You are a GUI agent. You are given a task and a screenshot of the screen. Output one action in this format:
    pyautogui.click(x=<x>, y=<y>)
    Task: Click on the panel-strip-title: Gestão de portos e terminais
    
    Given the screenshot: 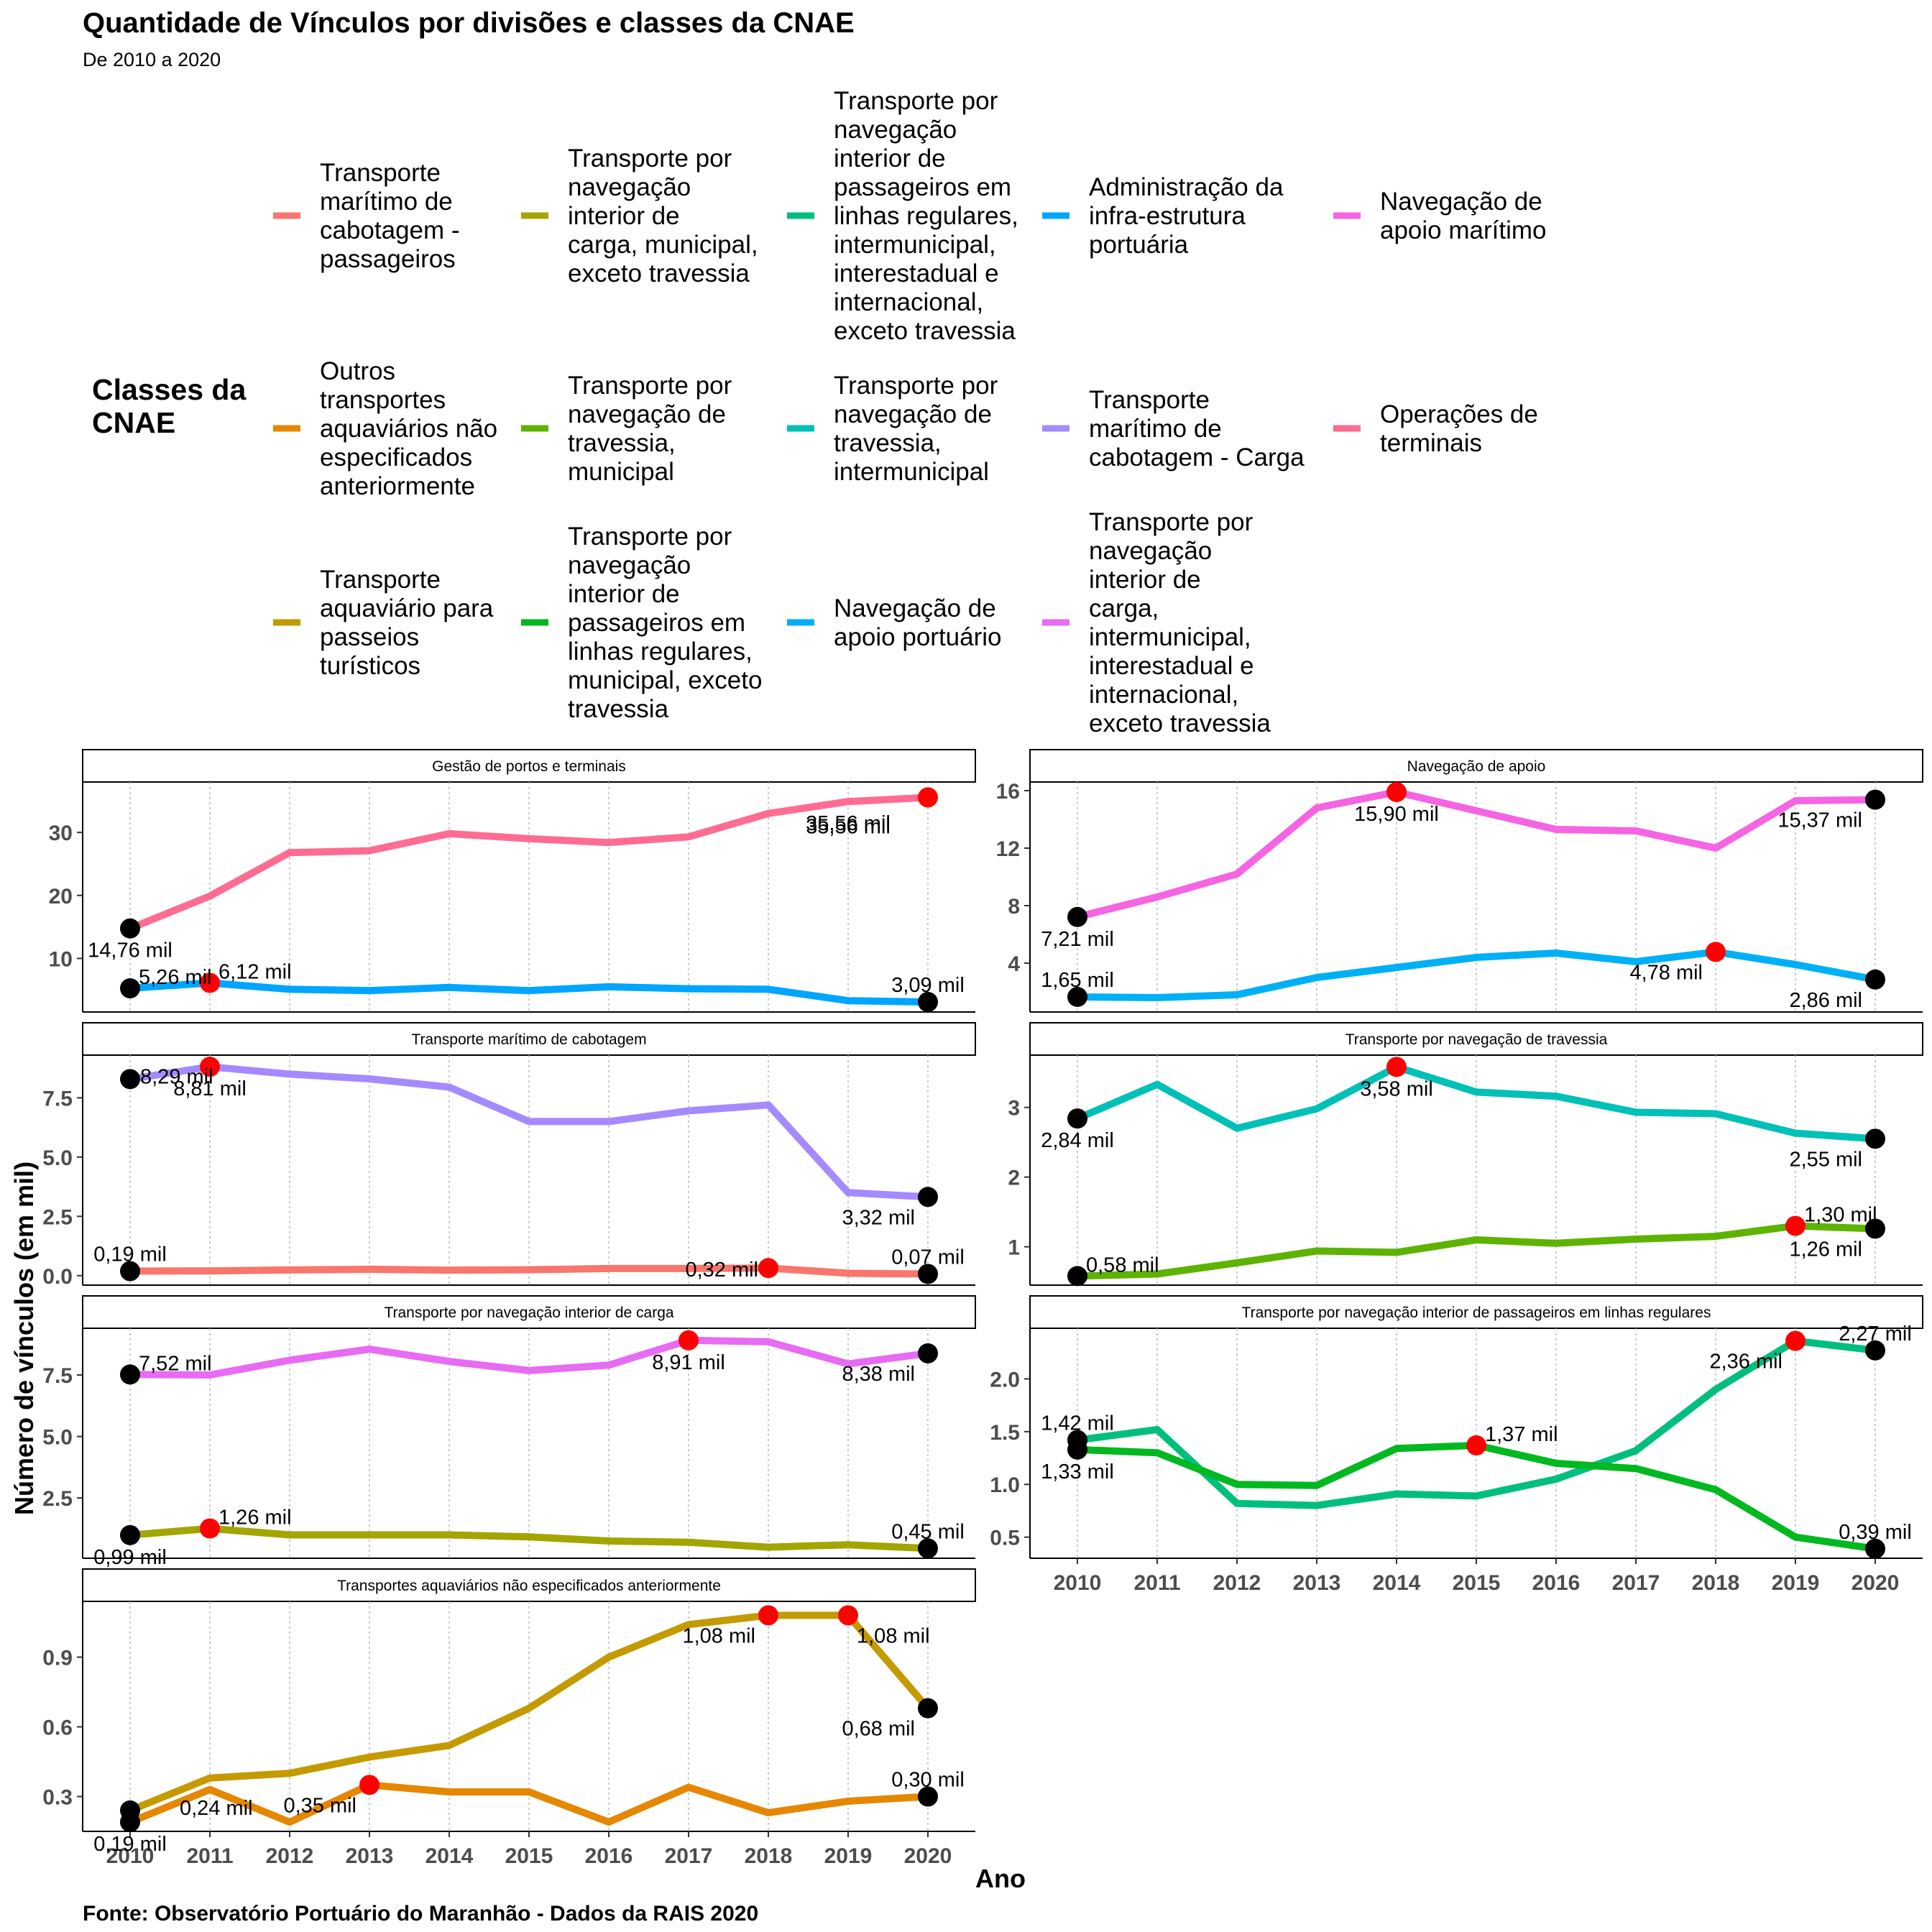 What is the action you would take?
    pyautogui.click(x=529, y=766)
    